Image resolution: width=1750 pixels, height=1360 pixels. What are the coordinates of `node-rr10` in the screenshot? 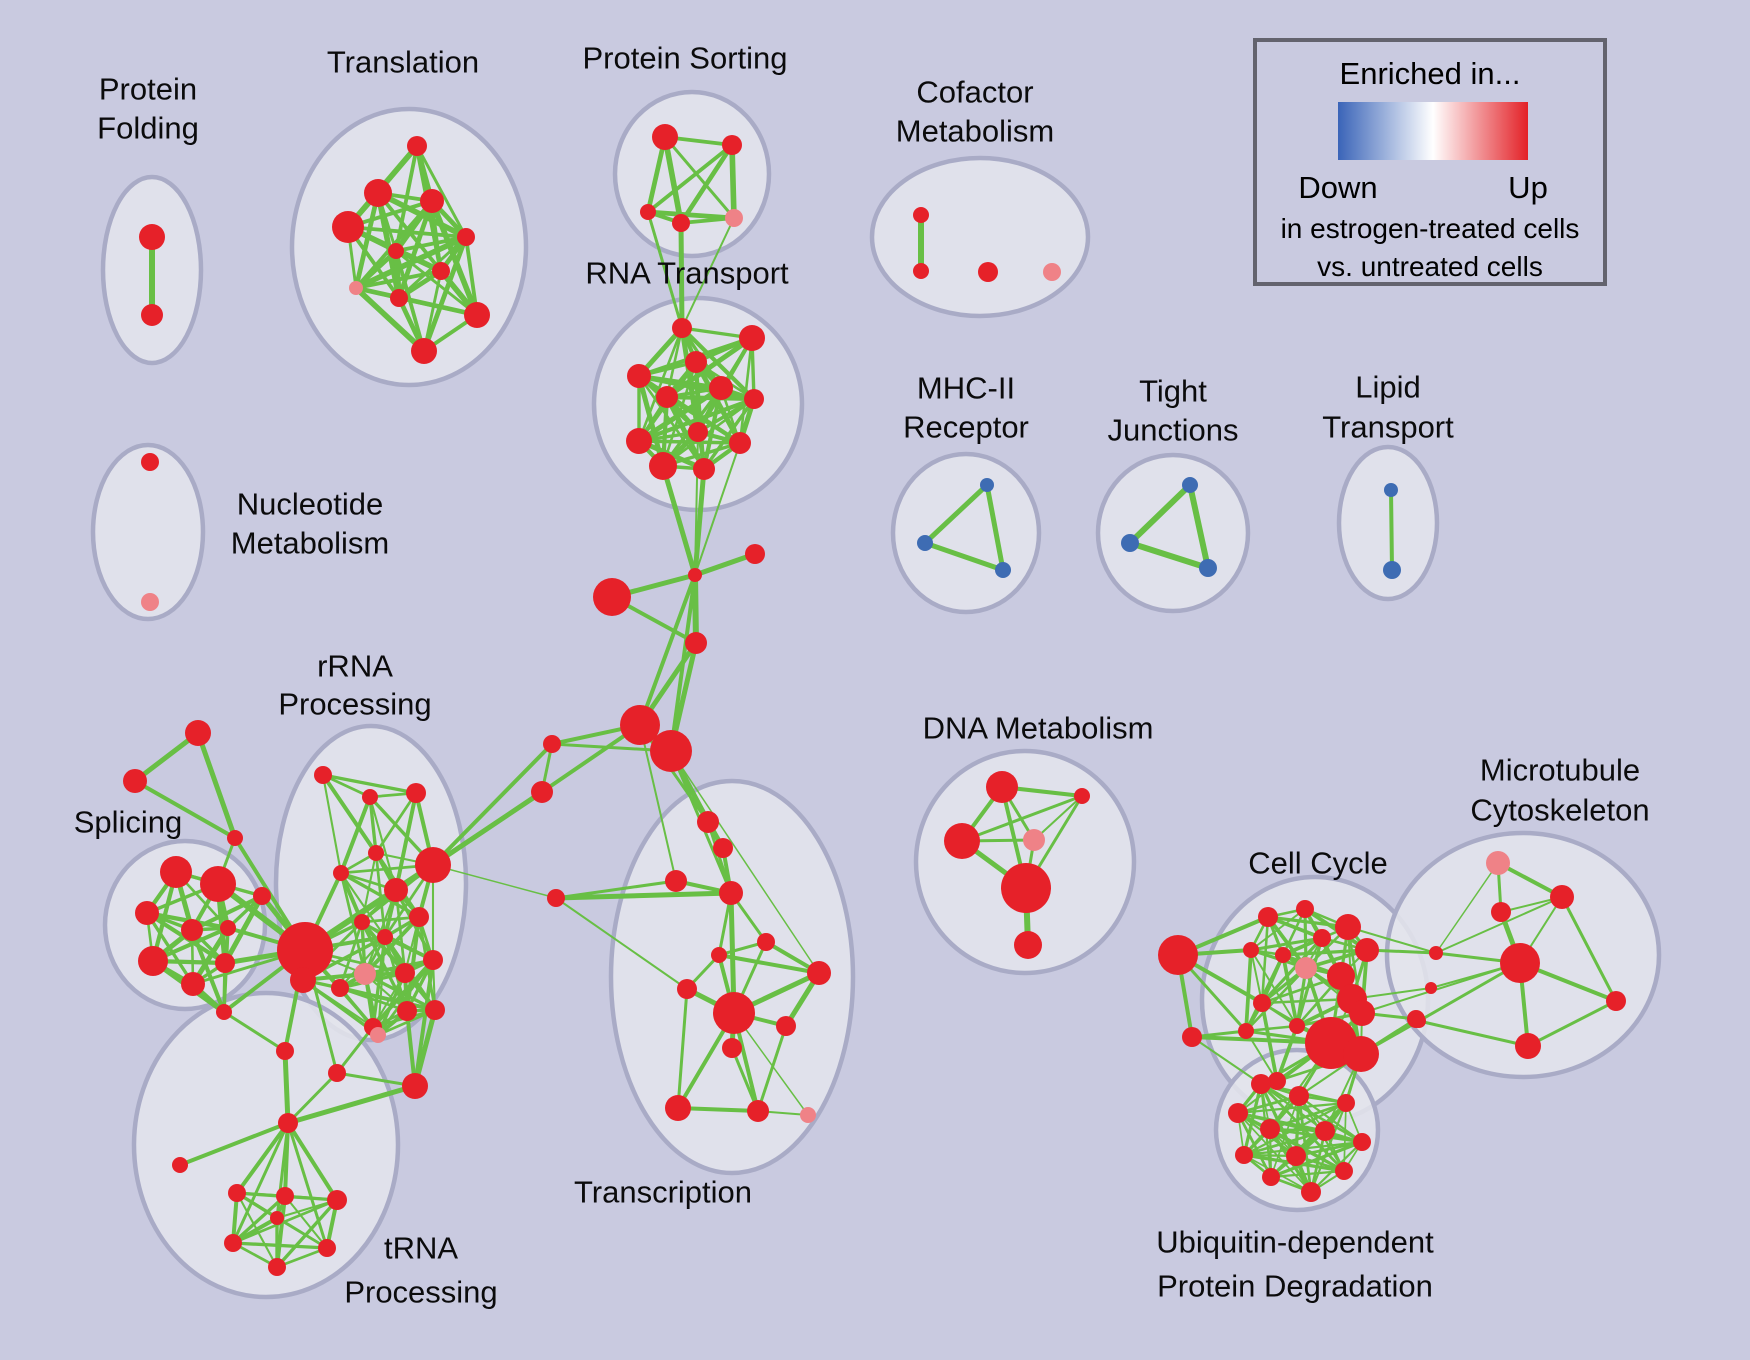 It's located at (385, 937).